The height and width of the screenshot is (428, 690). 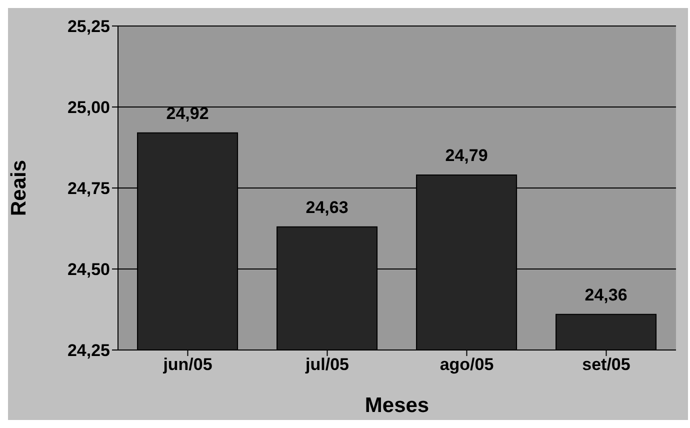 I want to click on data-label: 24,79, so click(x=466, y=156).